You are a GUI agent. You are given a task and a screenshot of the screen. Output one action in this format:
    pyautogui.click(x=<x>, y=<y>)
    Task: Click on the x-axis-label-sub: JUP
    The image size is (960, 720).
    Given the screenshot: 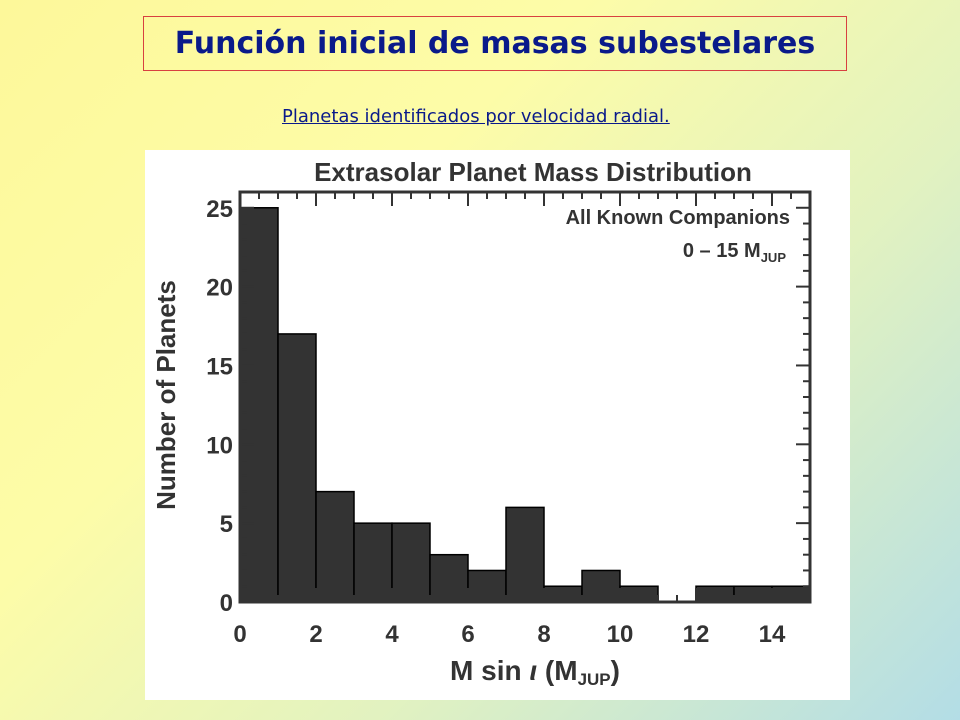 What is the action you would take?
    pyautogui.click(x=594, y=679)
    